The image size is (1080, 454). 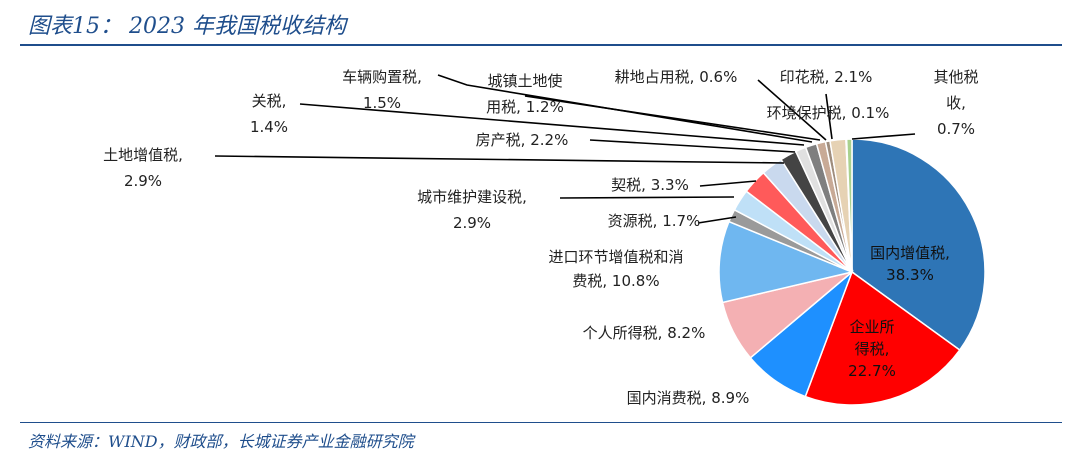 I want to click on title-rule, so click(x=541, y=45).